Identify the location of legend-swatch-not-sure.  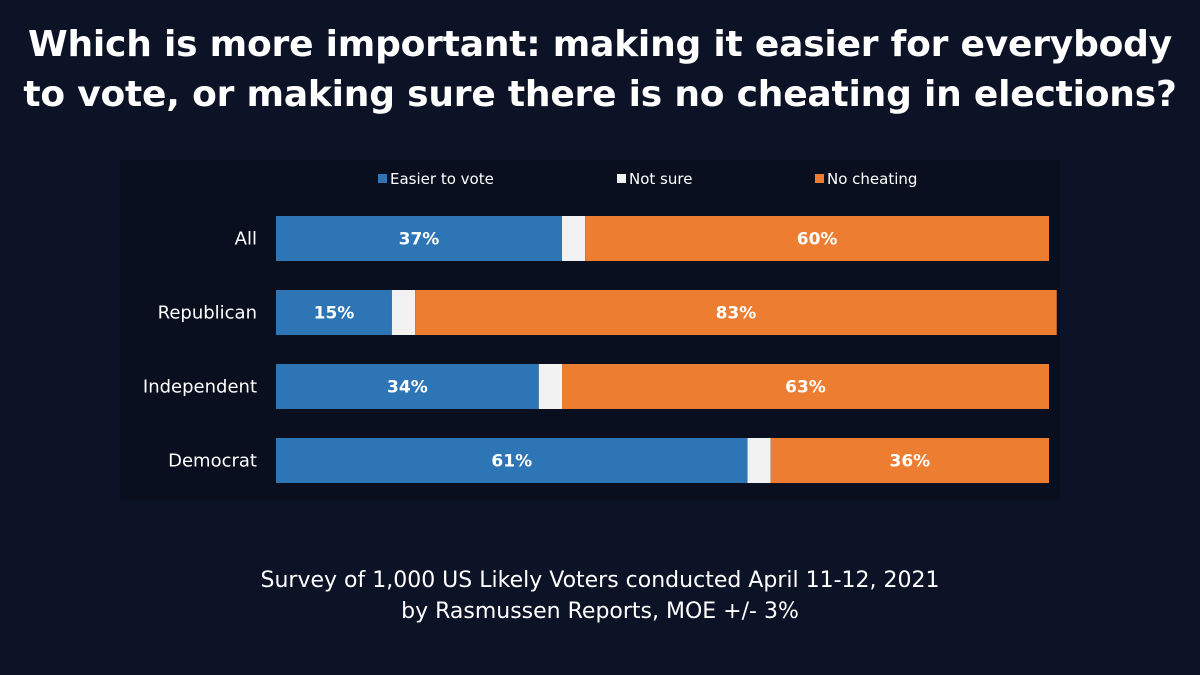
(621, 178).